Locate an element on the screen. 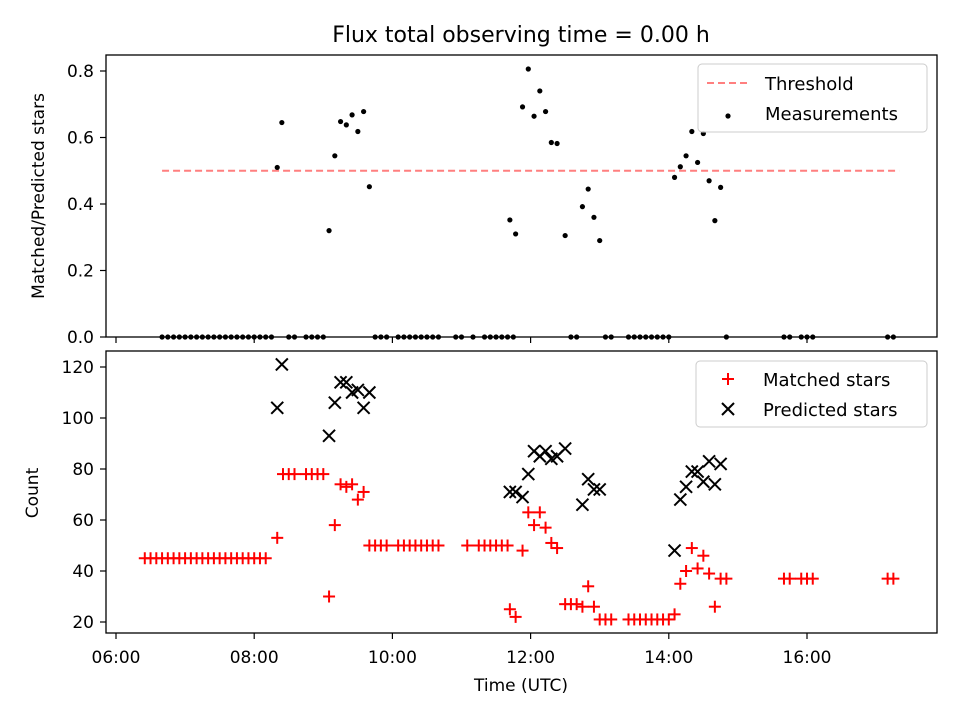  bottom-y-tick-label: 100 is located at coordinates (78, 419).